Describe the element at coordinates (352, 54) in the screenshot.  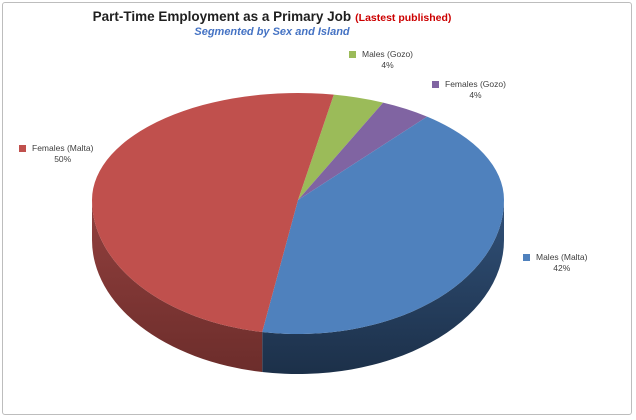
I see `legend-marker-males-gozo` at that location.